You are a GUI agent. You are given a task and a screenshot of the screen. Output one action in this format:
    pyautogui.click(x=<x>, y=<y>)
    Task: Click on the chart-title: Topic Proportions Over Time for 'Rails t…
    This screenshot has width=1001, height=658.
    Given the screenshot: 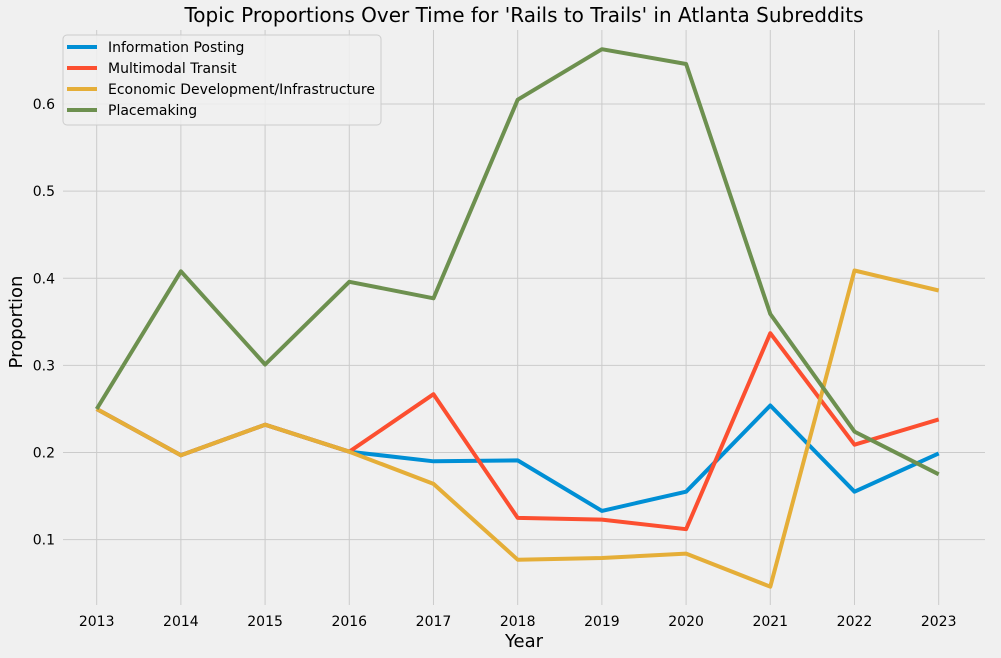 What is the action you would take?
    pyautogui.click(x=523, y=15)
    